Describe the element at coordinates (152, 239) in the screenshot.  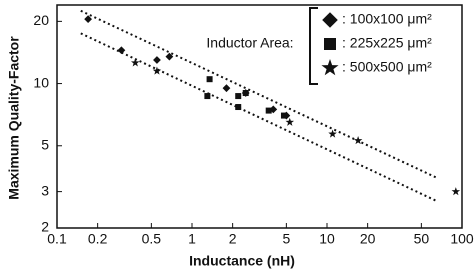
I see `x-tick-label: 0.5` at that location.